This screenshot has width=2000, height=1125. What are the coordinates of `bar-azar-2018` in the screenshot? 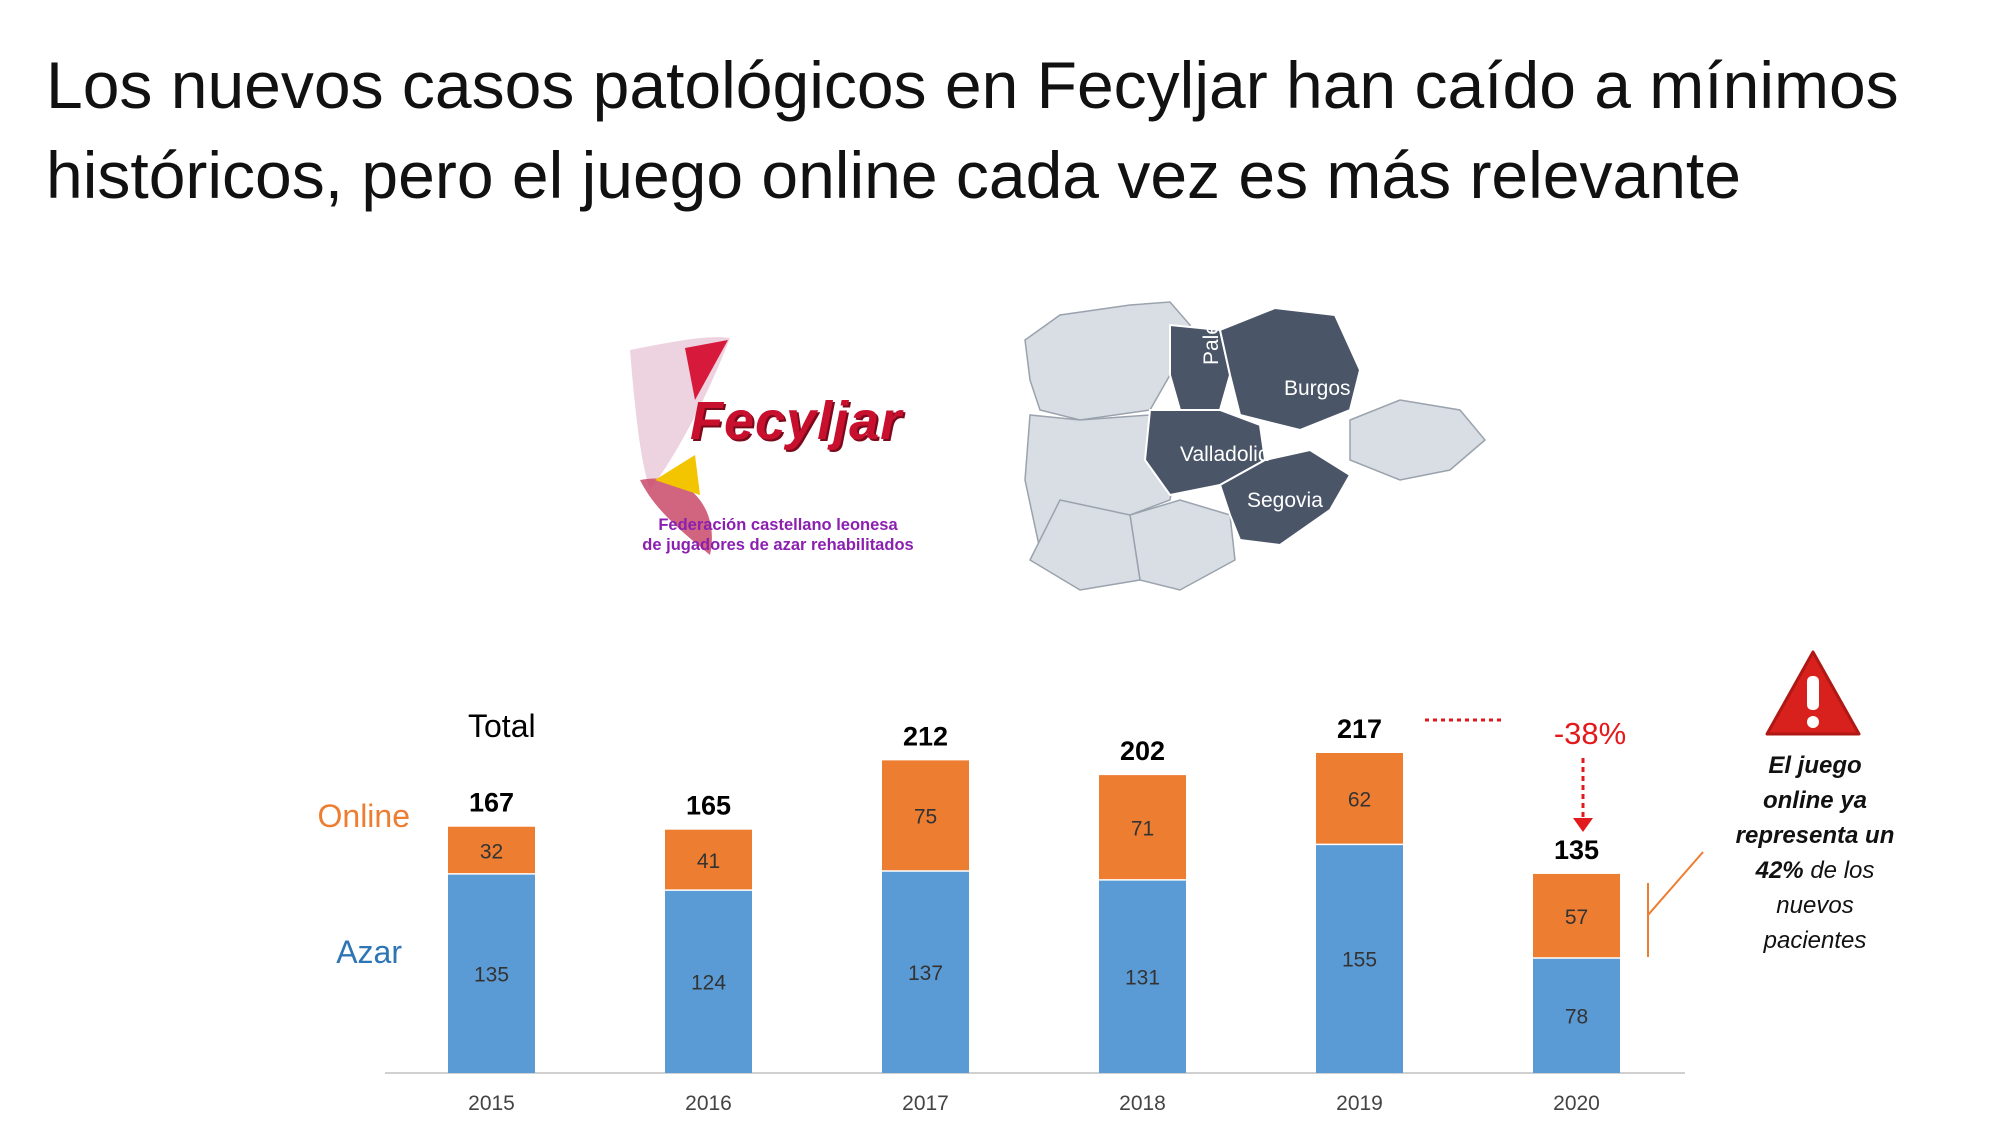 It's located at (1142, 976).